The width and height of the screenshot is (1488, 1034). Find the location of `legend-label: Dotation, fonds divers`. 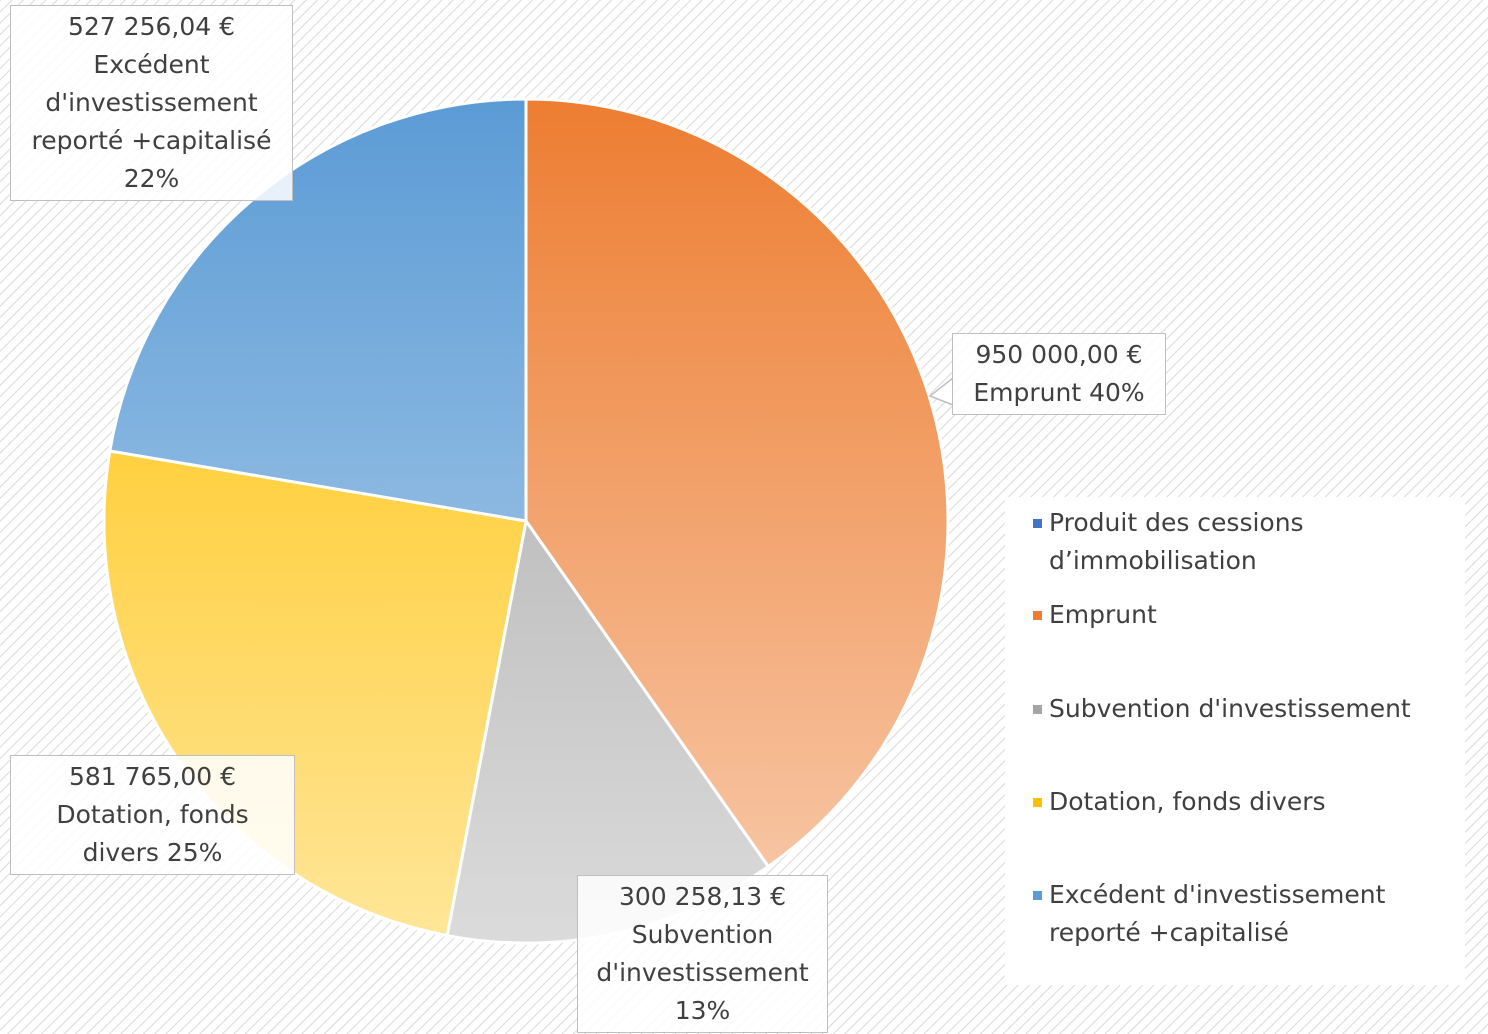

legend-label: Dotation, fonds divers is located at coordinates (1187, 801).